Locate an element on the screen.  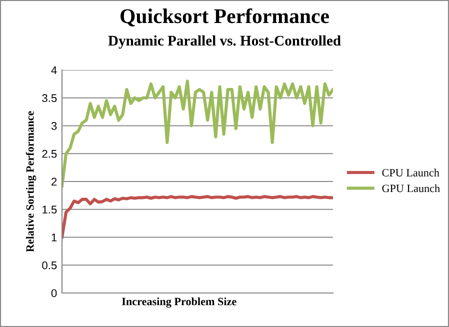
y-tick-label: 1.5 is located at coordinates (49, 210).